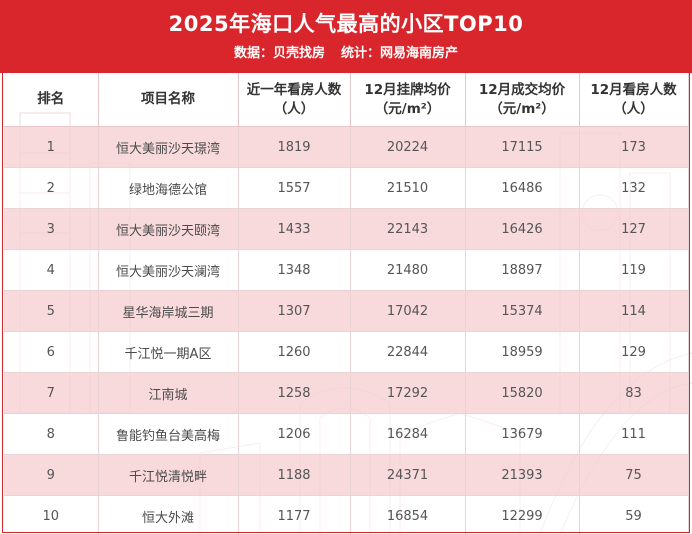 This screenshot has height=534, width=692. Describe the element at coordinates (294, 393) in the screenshot. I see `year-viewers-cell: 1258` at that location.